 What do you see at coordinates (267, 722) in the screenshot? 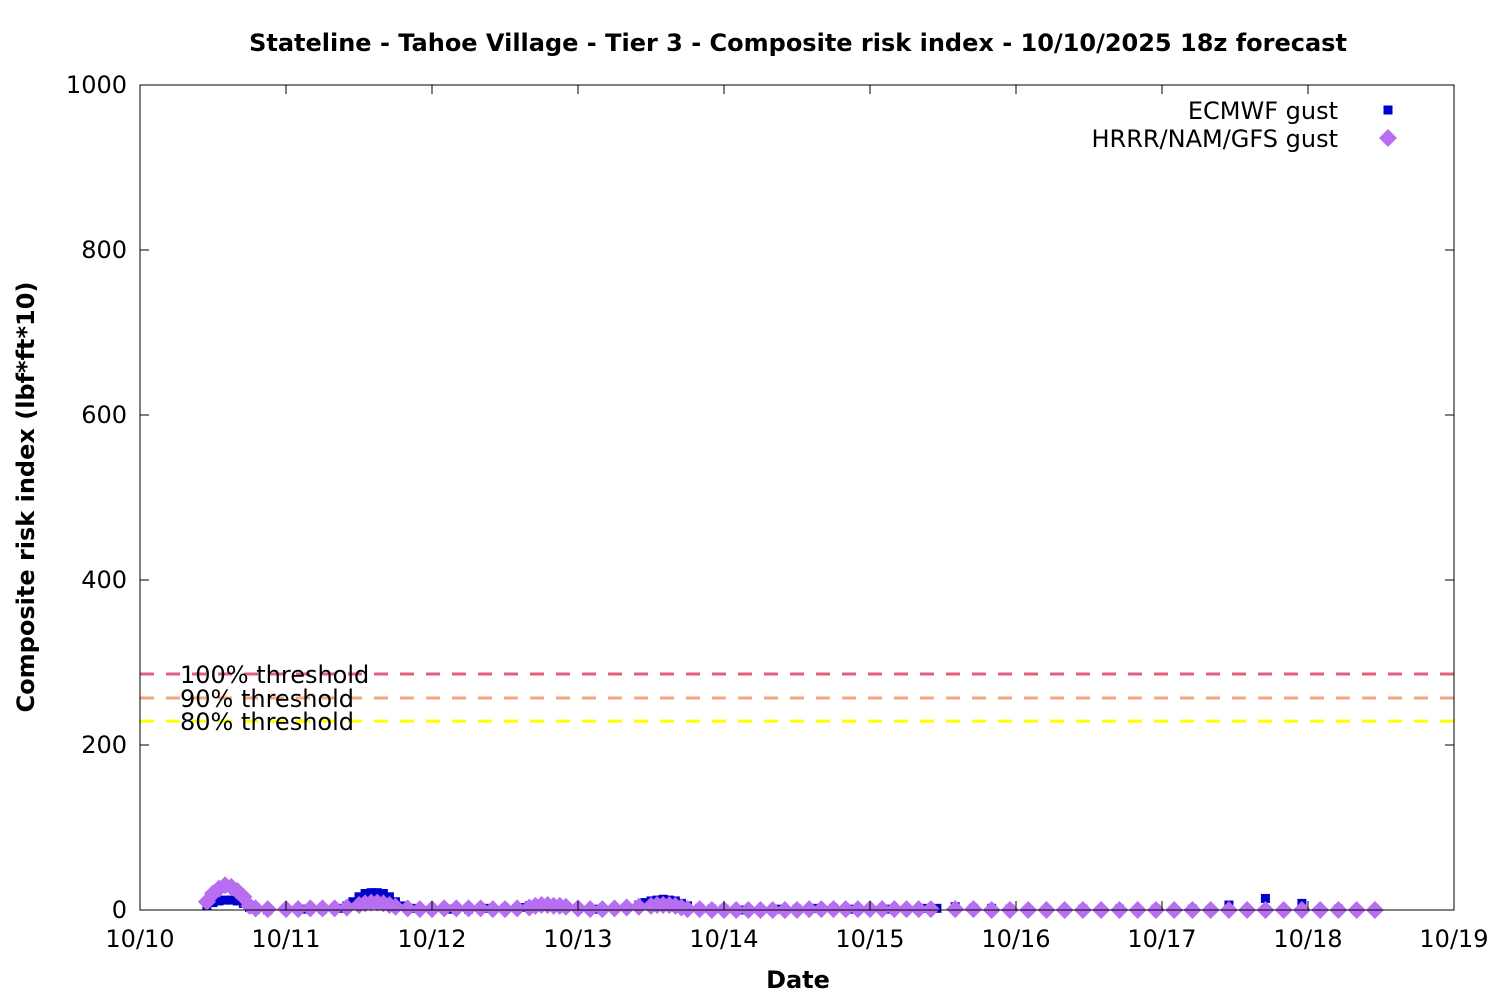
I see `threshold-label: 80% threshold` at bounding box center [267, 722].